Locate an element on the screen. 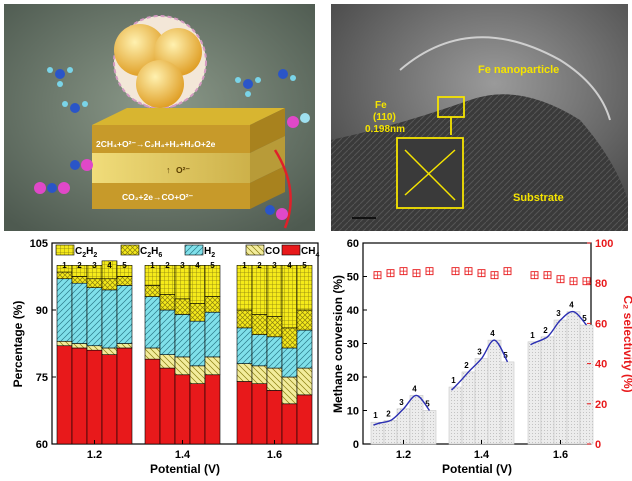 The width and height of the screenshot is (632, 481). y-tick-label: 105 is located at coordinates (39, 244).